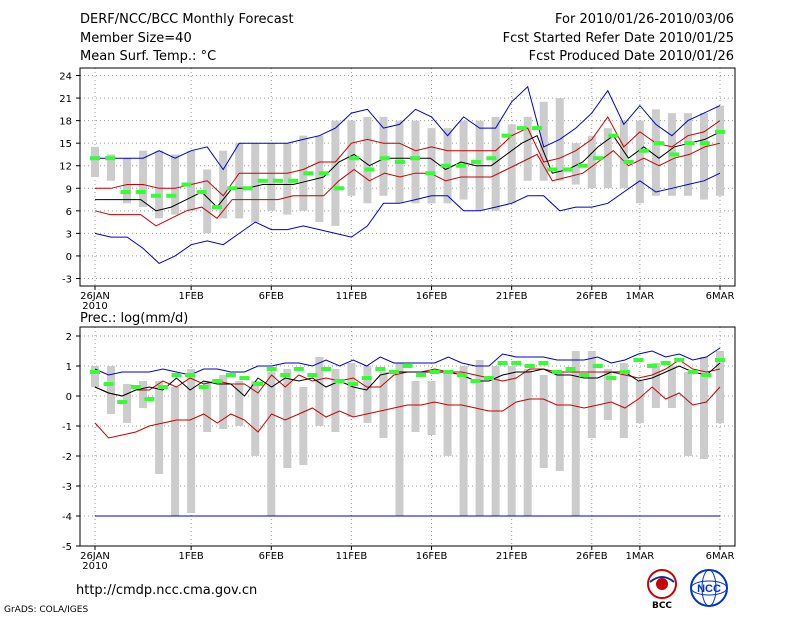 This screenshot has height=618, width=800. I want to click on forecast-started-date: Fcst Started Refer Date 2010/01/25, so click(618, 38).